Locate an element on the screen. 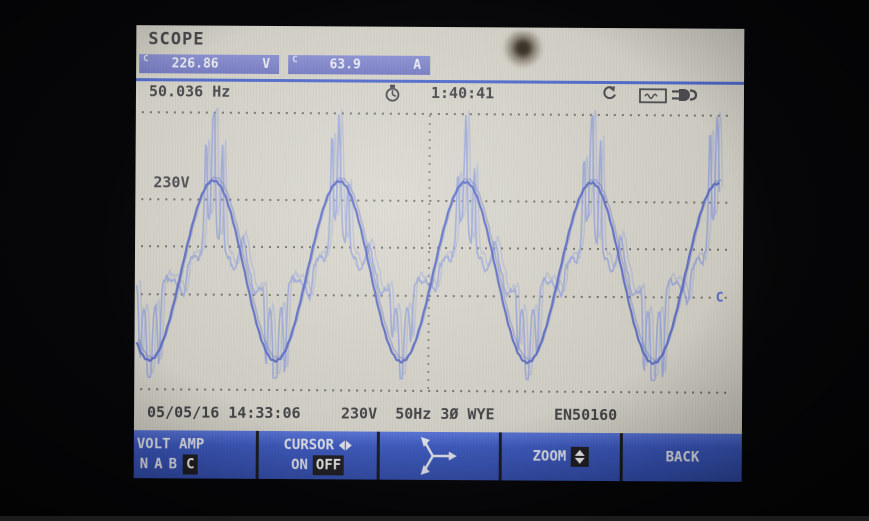 The image size is (869, 521). softkey-cursor: CURSOR ON OFF is located at coordinates (318, 455).